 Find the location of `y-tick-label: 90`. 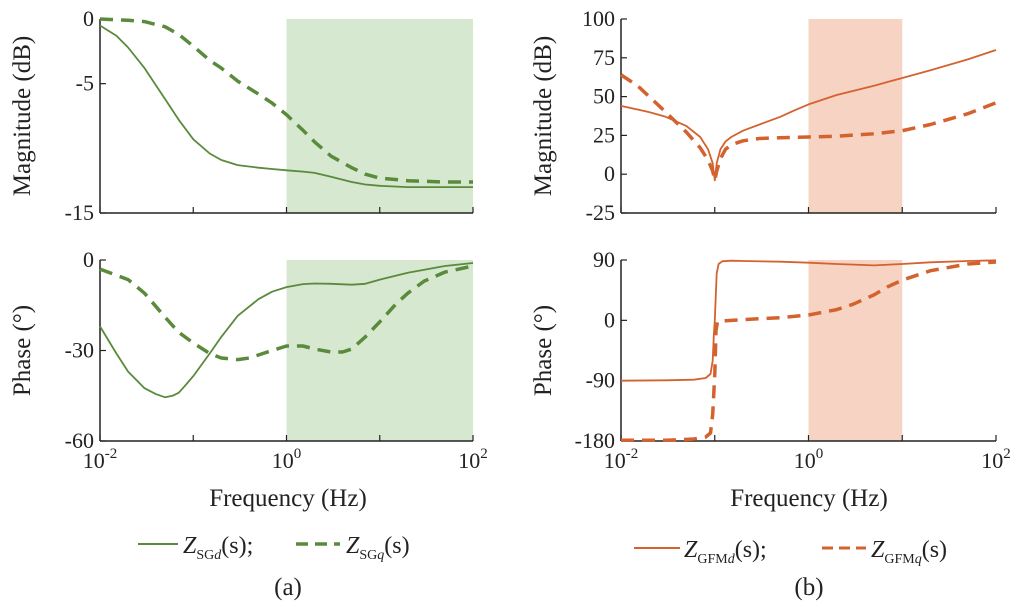

y-tick-label: 90 is located at coordinates (604, 259).